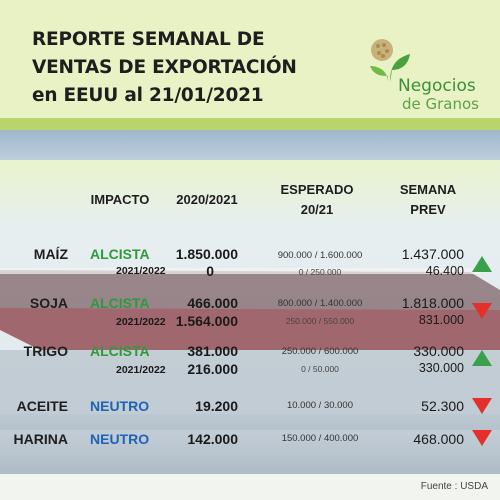 This screenshot has height=500, width=500. I want to click on row-soja-prev-sub: 831.000, so click(441, 320).